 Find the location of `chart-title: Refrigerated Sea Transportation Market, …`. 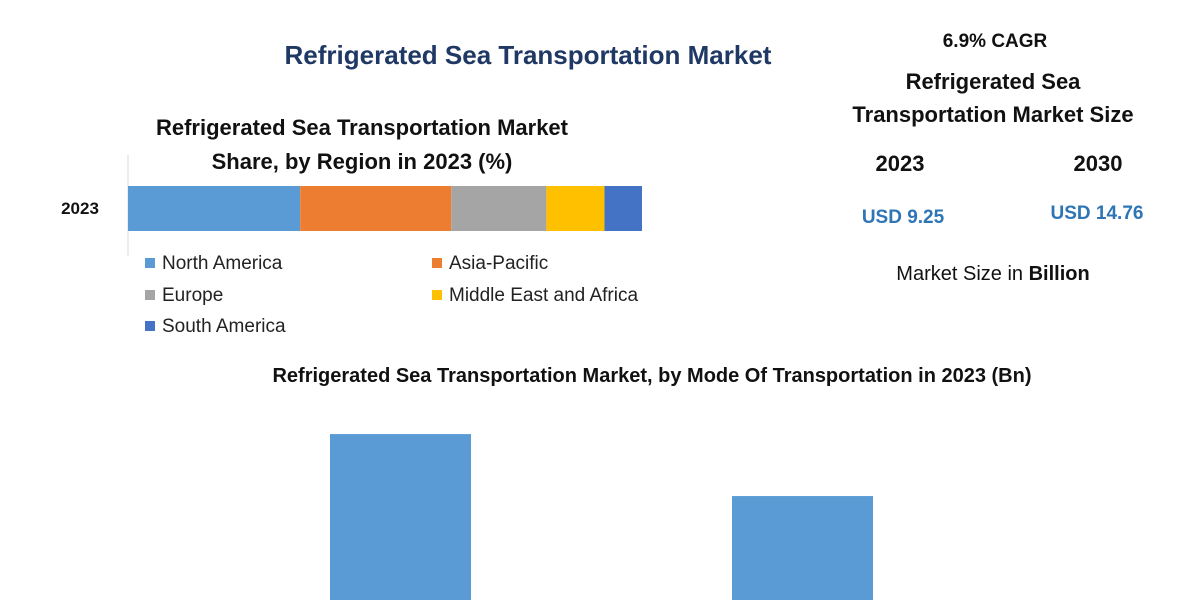

chart-title: Refrigerated Sea Transportation Market, … is located at coordinates (652, 376).